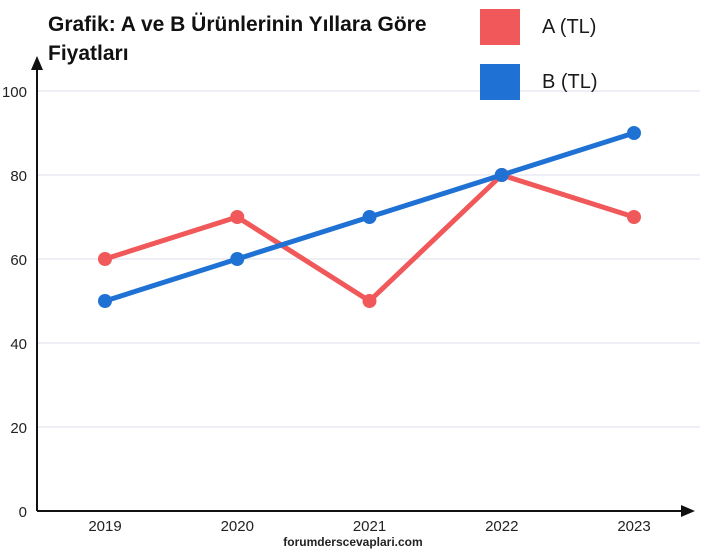  I want to click on data-point-a-2020, so click(237, 217).